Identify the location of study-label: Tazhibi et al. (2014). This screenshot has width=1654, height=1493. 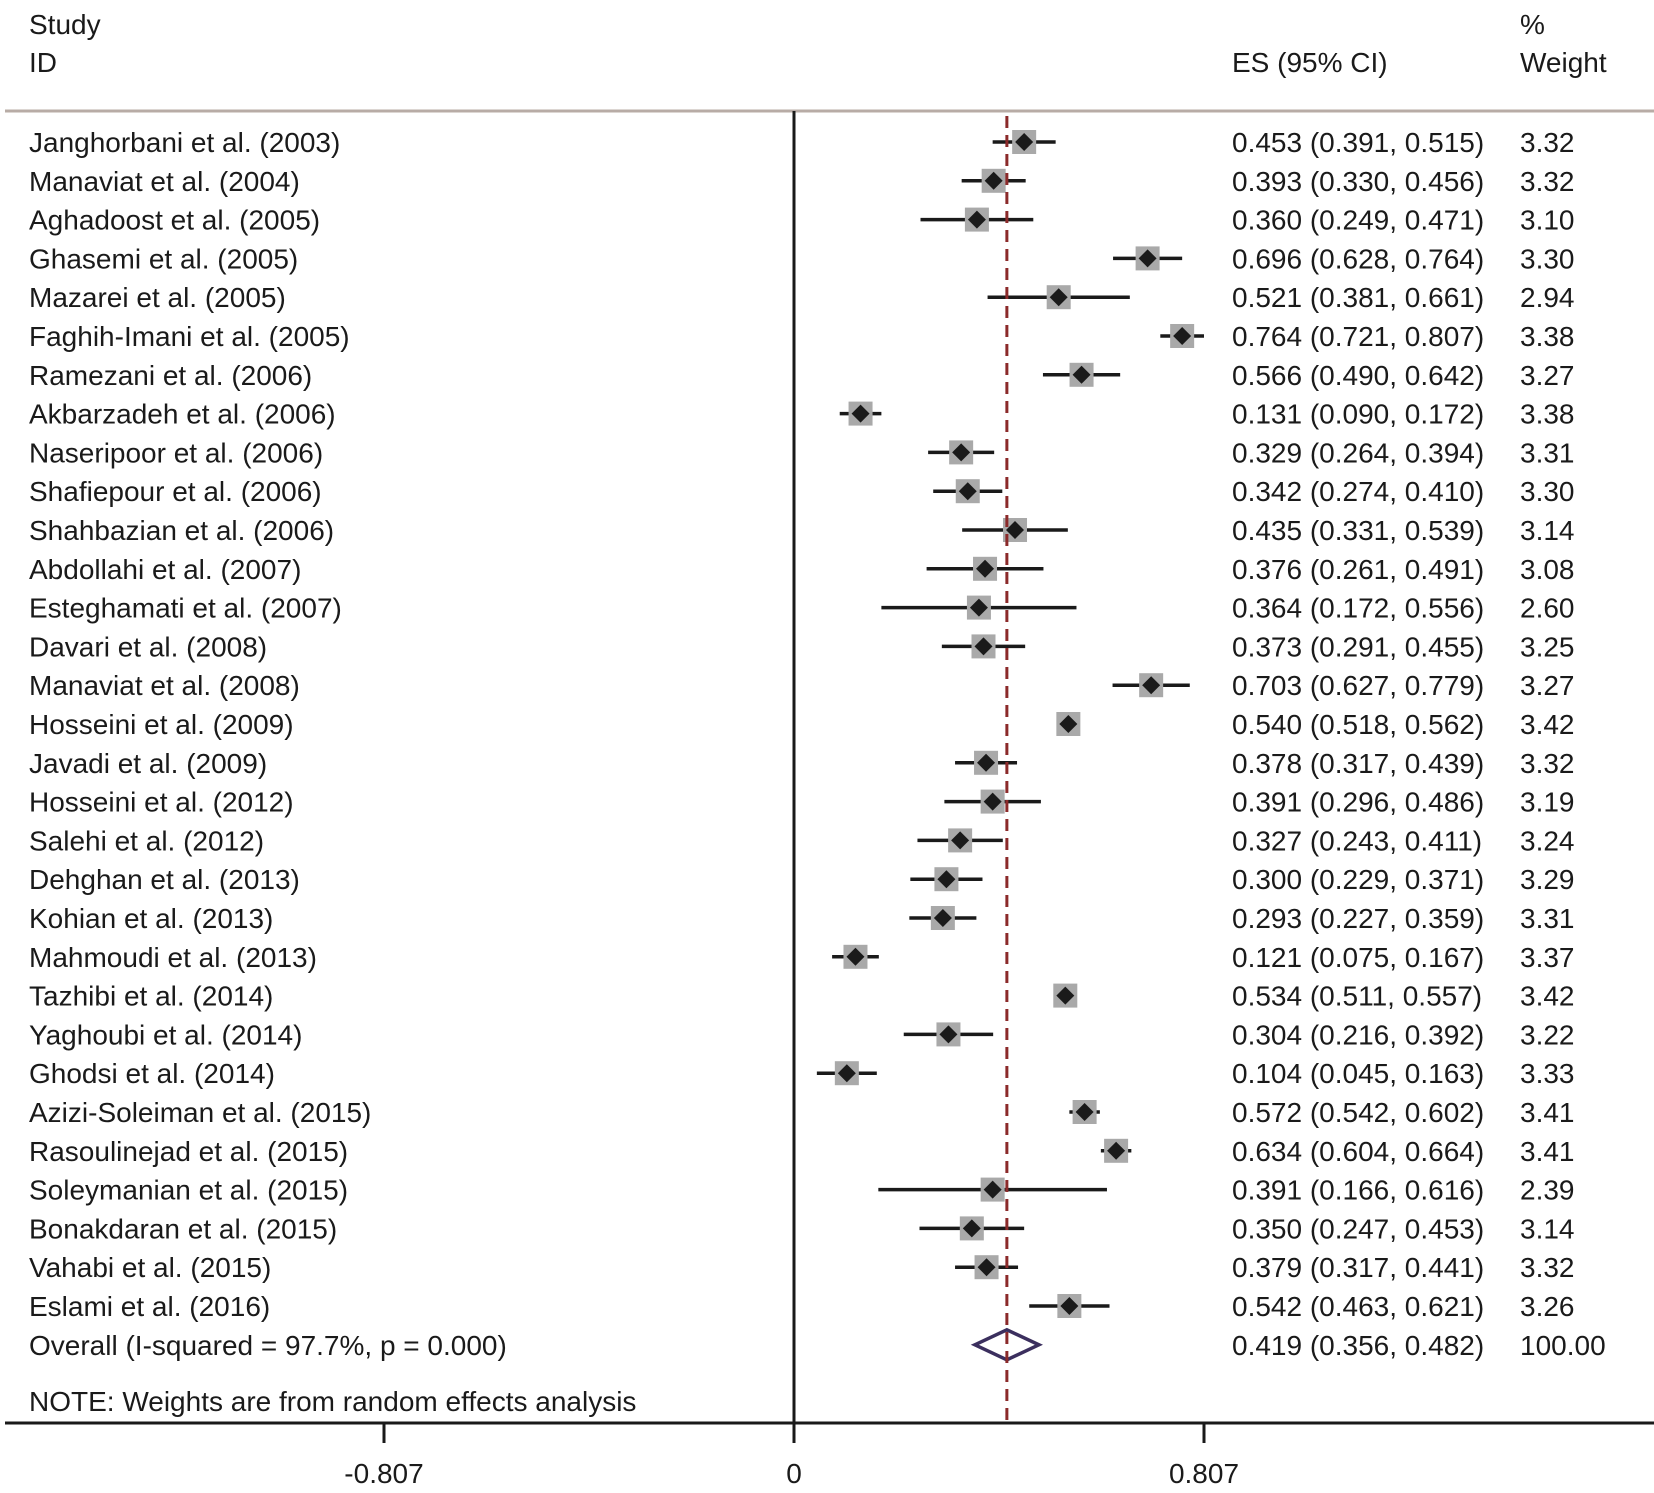
(151, 996).